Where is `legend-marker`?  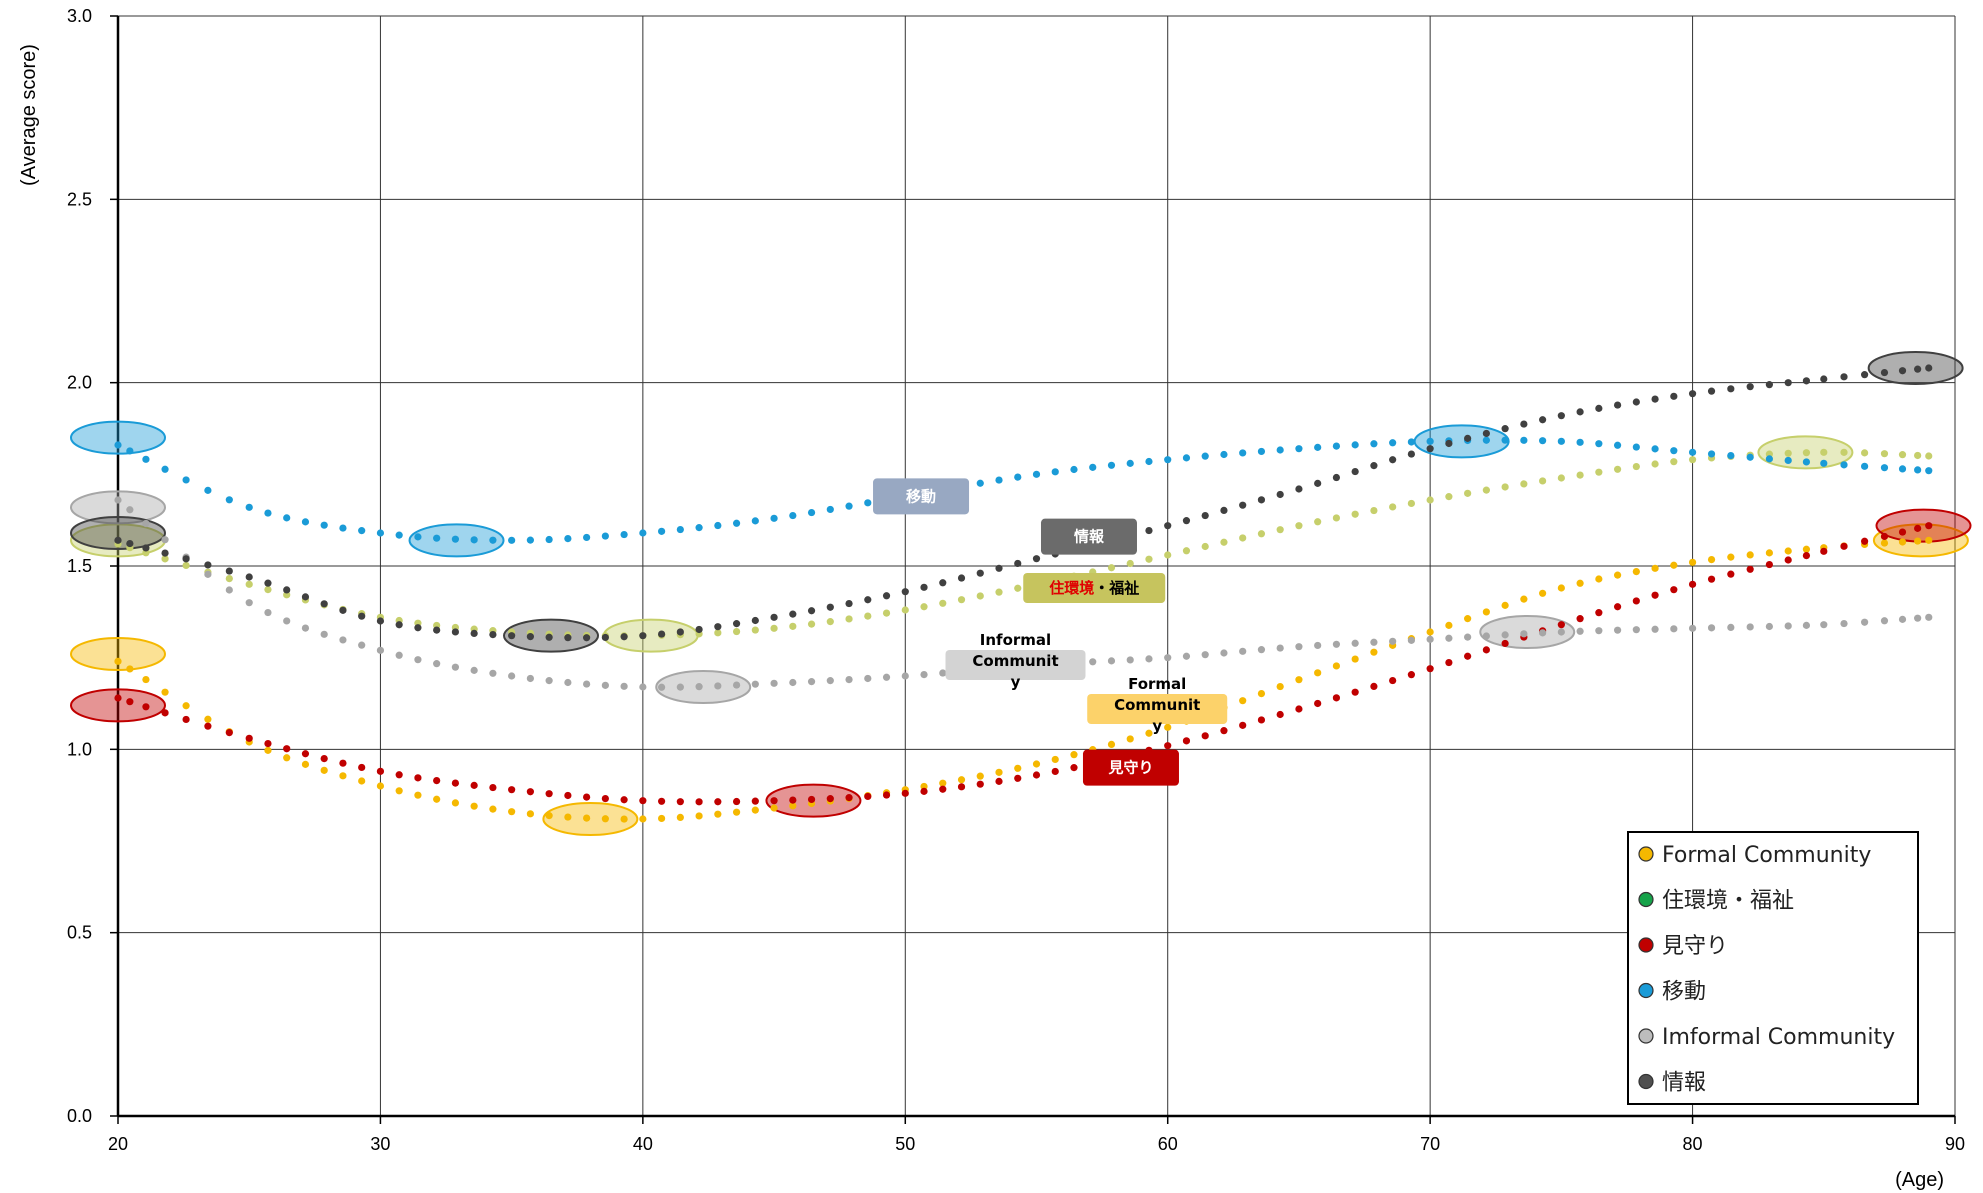 legend-marker is located at coordinates (1646, 990).